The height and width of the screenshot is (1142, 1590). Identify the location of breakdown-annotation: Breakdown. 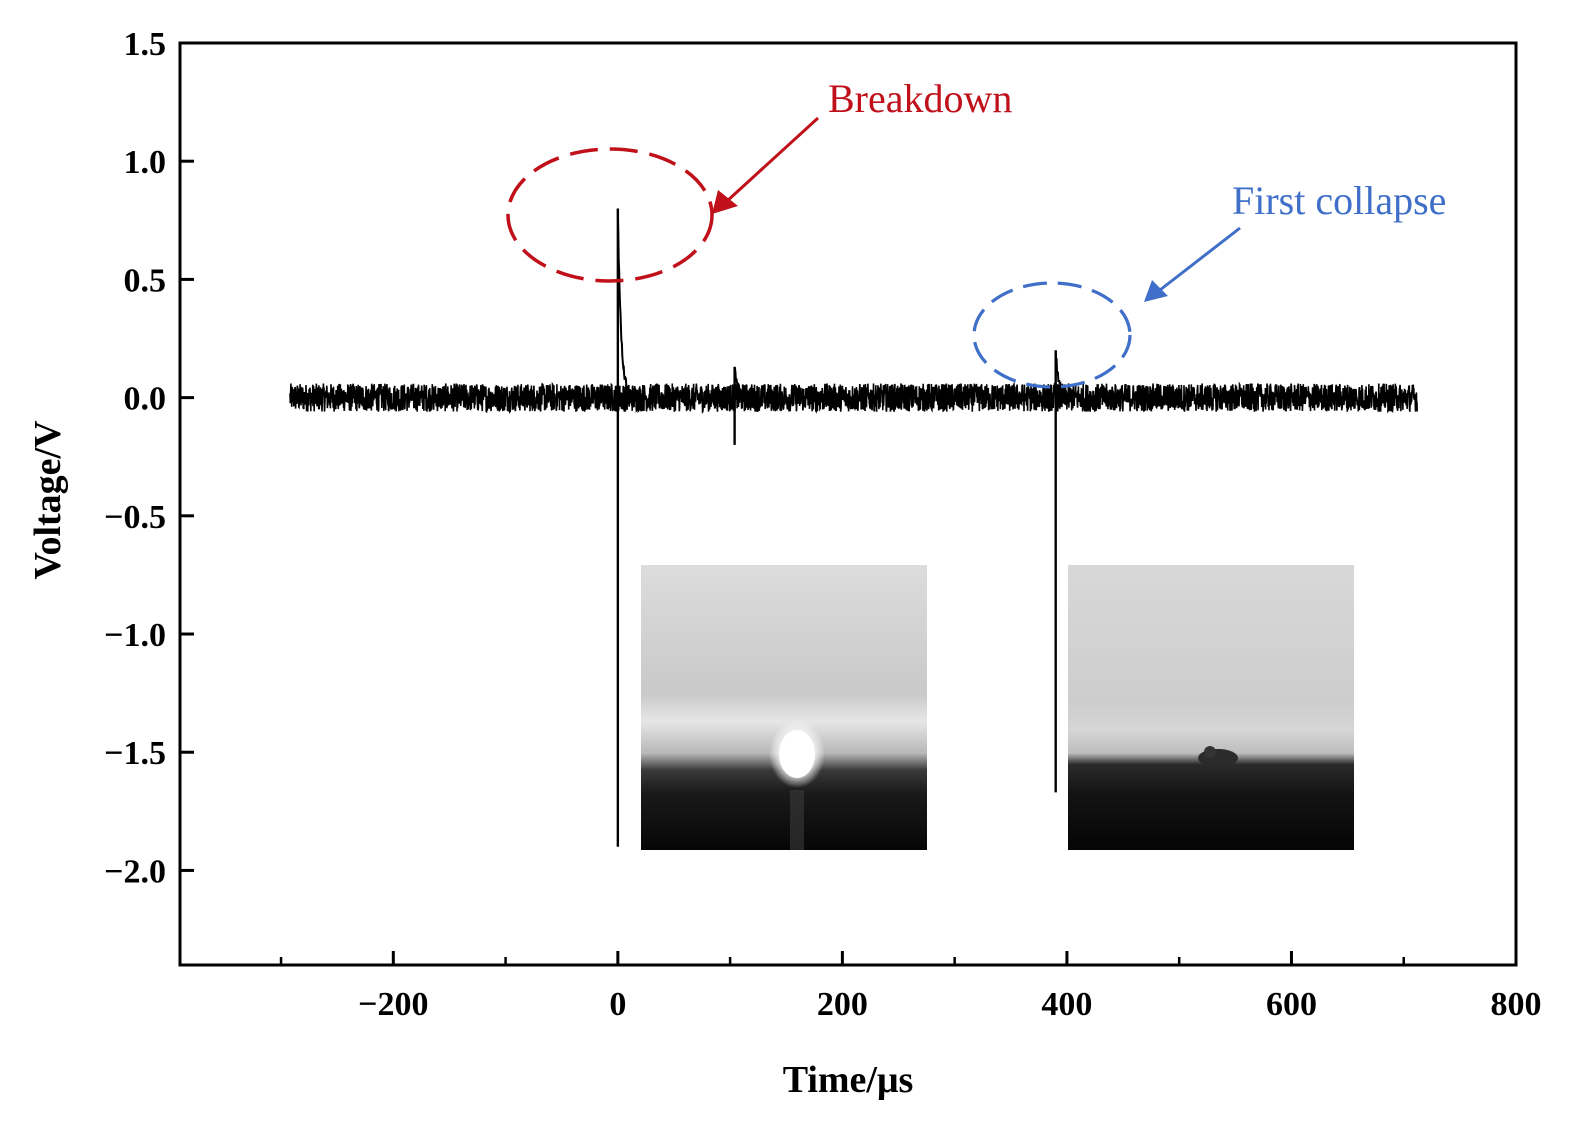
(759, 179).